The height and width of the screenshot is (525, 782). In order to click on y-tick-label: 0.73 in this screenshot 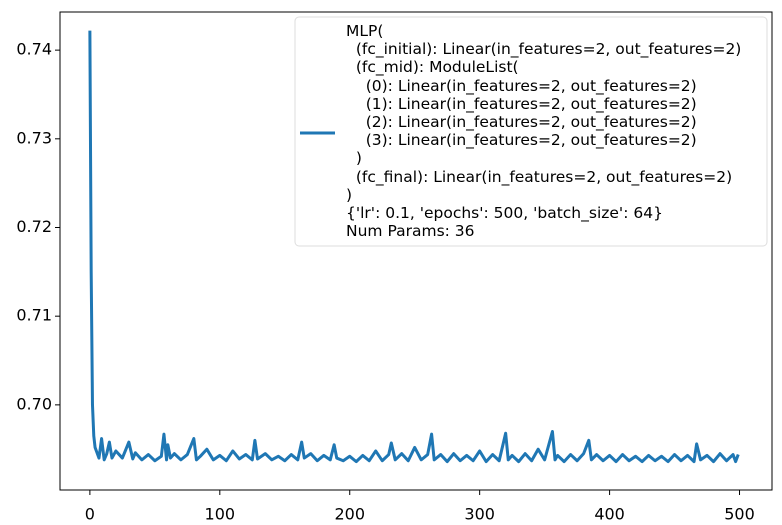, I will do `click(34, 137)`.